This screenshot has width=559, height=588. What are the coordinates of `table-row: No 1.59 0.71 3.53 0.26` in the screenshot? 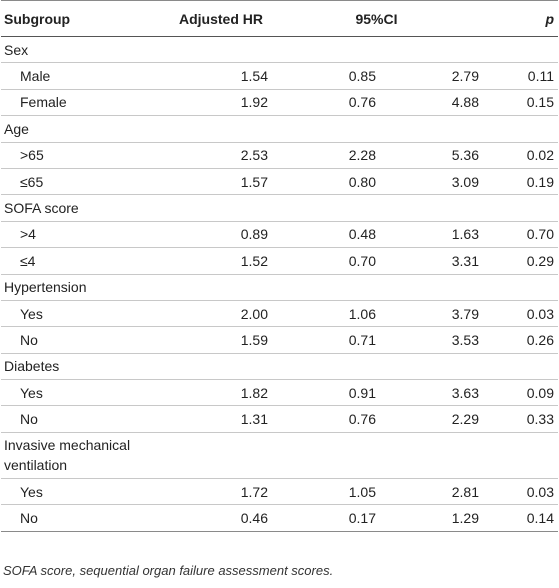 It's located at (279, 340).